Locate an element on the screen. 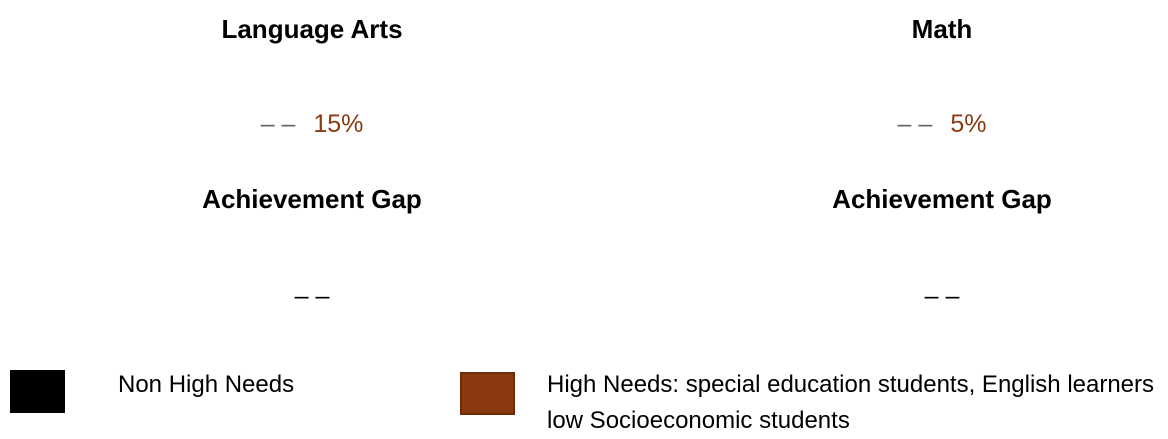  panel-title: Math is located at coordinates (942, 29).